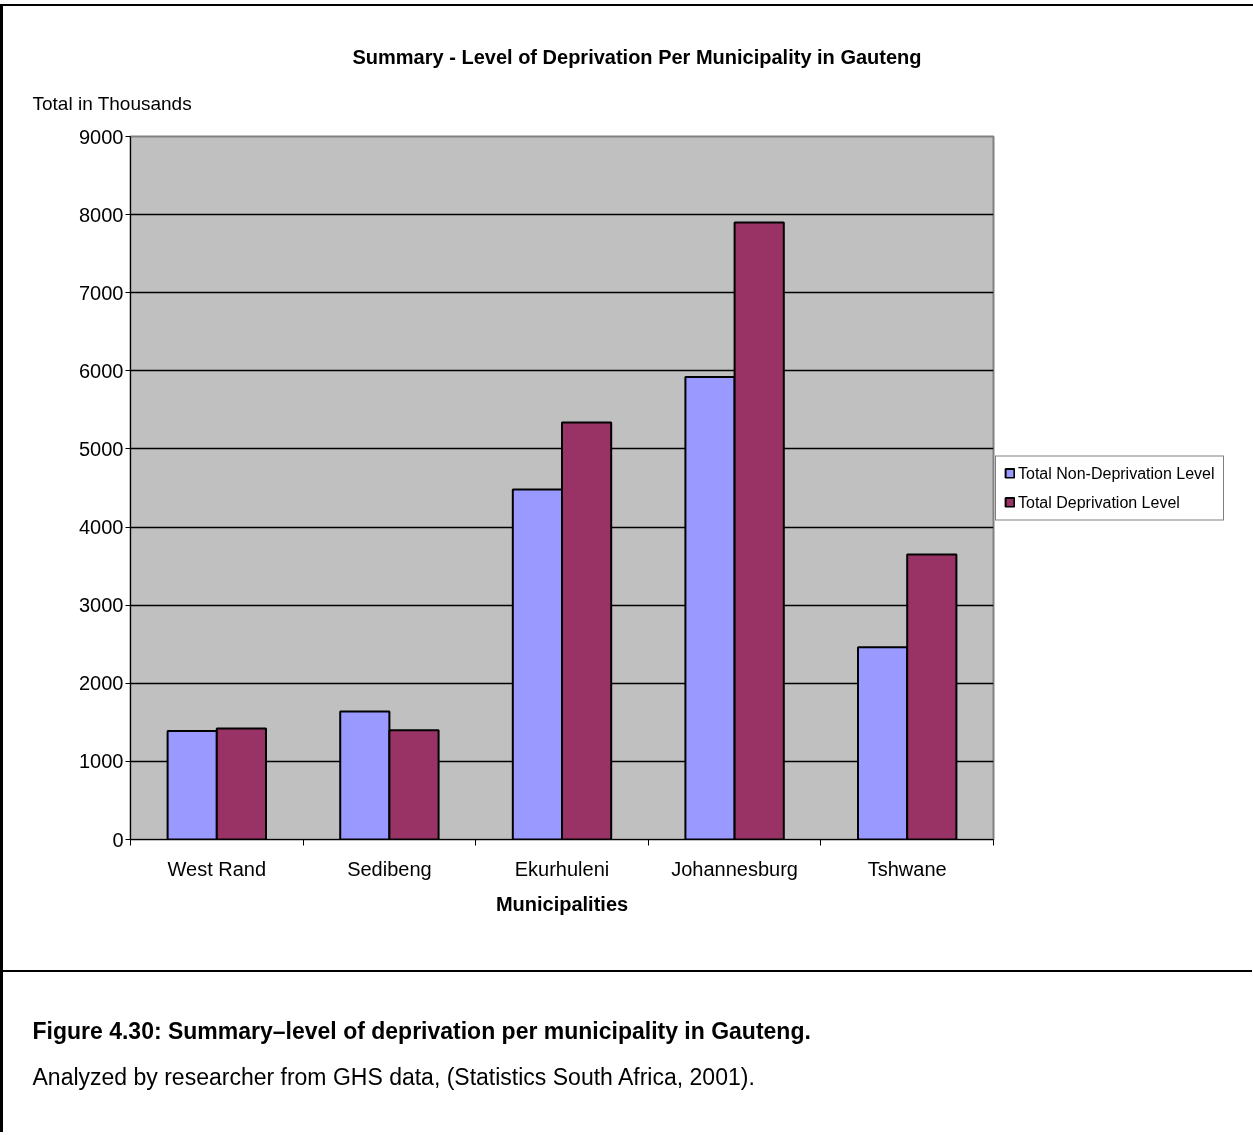 This screenshot has height=1135, width=1253. What do you see at coordinates (907, 868) in the screenshot?
I see `x-tick-label: Tshwane` at bounding box center [907, 868].